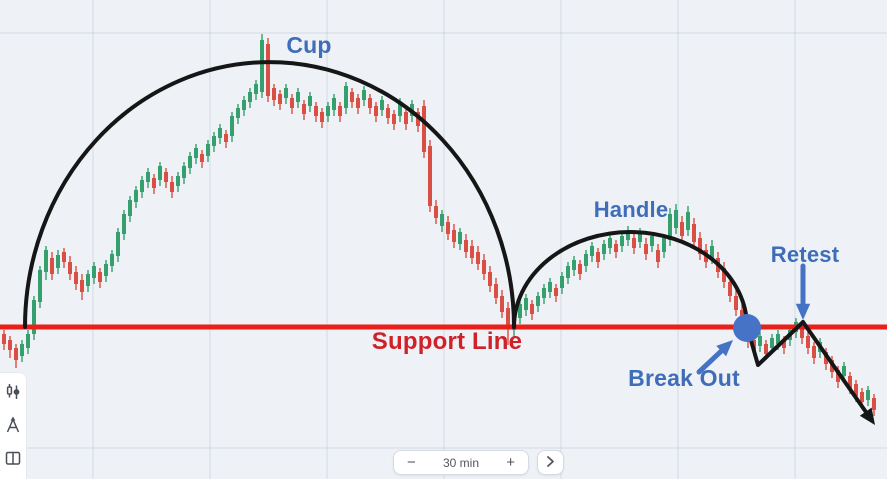  I want to click on retest-pointer-arrow-head, so click(803, 311).